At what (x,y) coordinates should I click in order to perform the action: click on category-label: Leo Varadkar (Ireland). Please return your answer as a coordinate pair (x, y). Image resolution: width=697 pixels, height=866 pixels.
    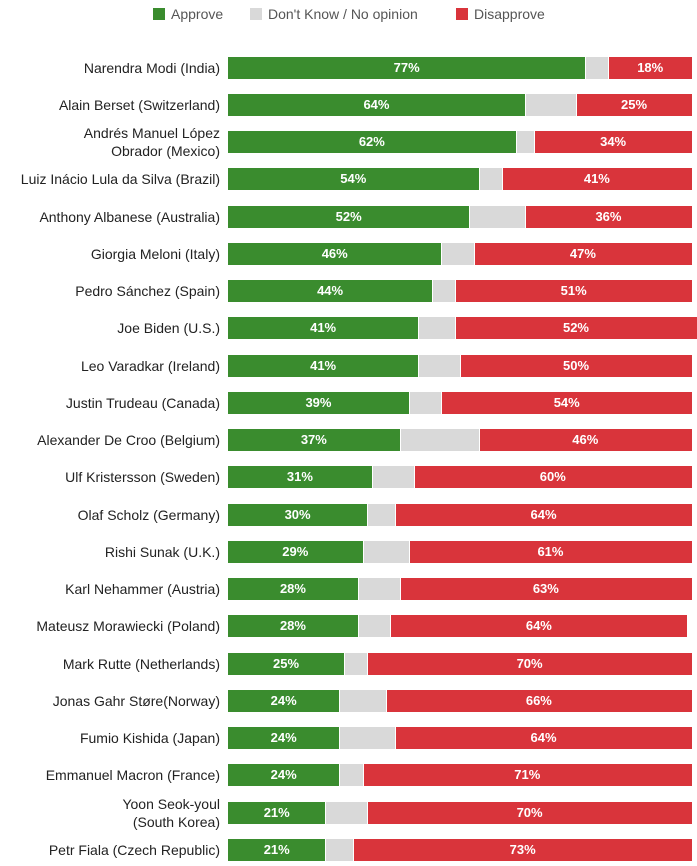
    Looking at the image, I should click on (150, 366).